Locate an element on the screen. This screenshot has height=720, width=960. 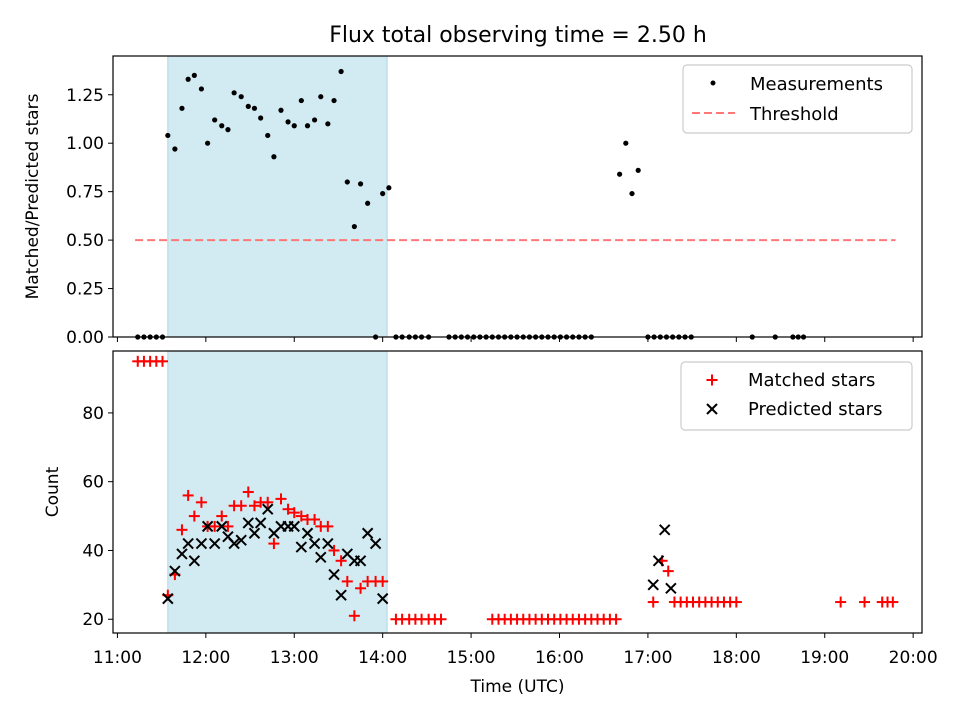
legend-predicted-label: Predicted stars is located at coordinates (815, 409).